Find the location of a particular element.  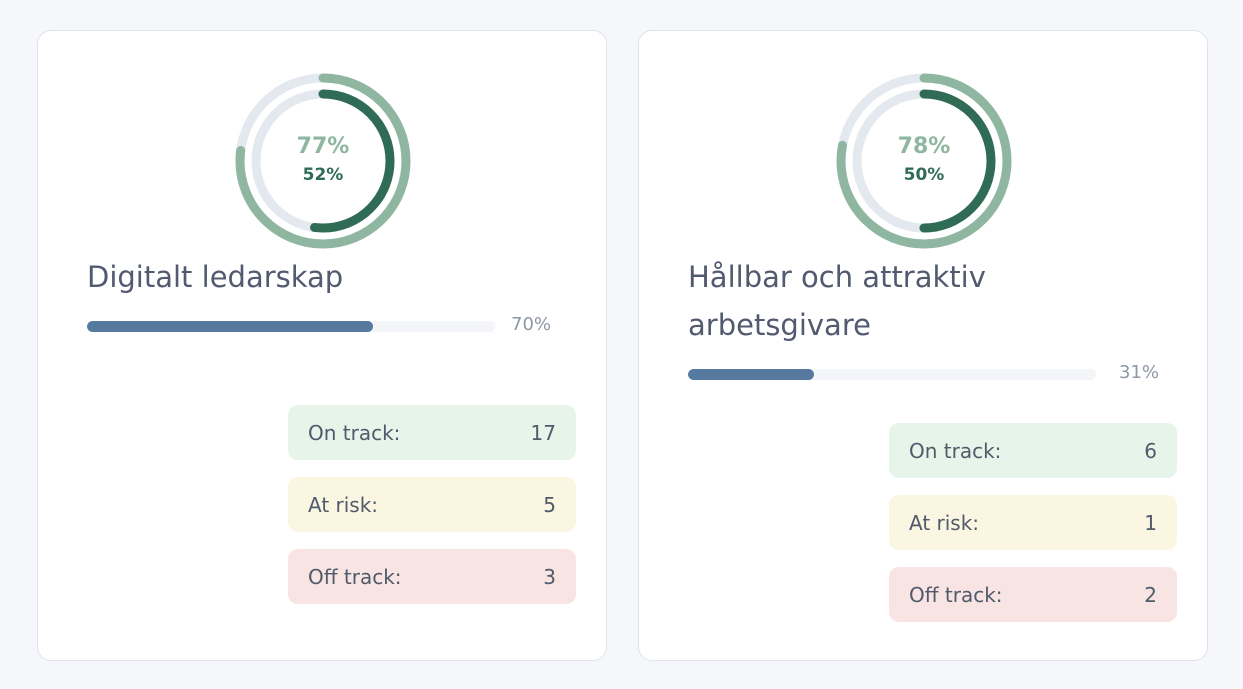

inner-percent-label: 52% is located at coordinates (323, 175).